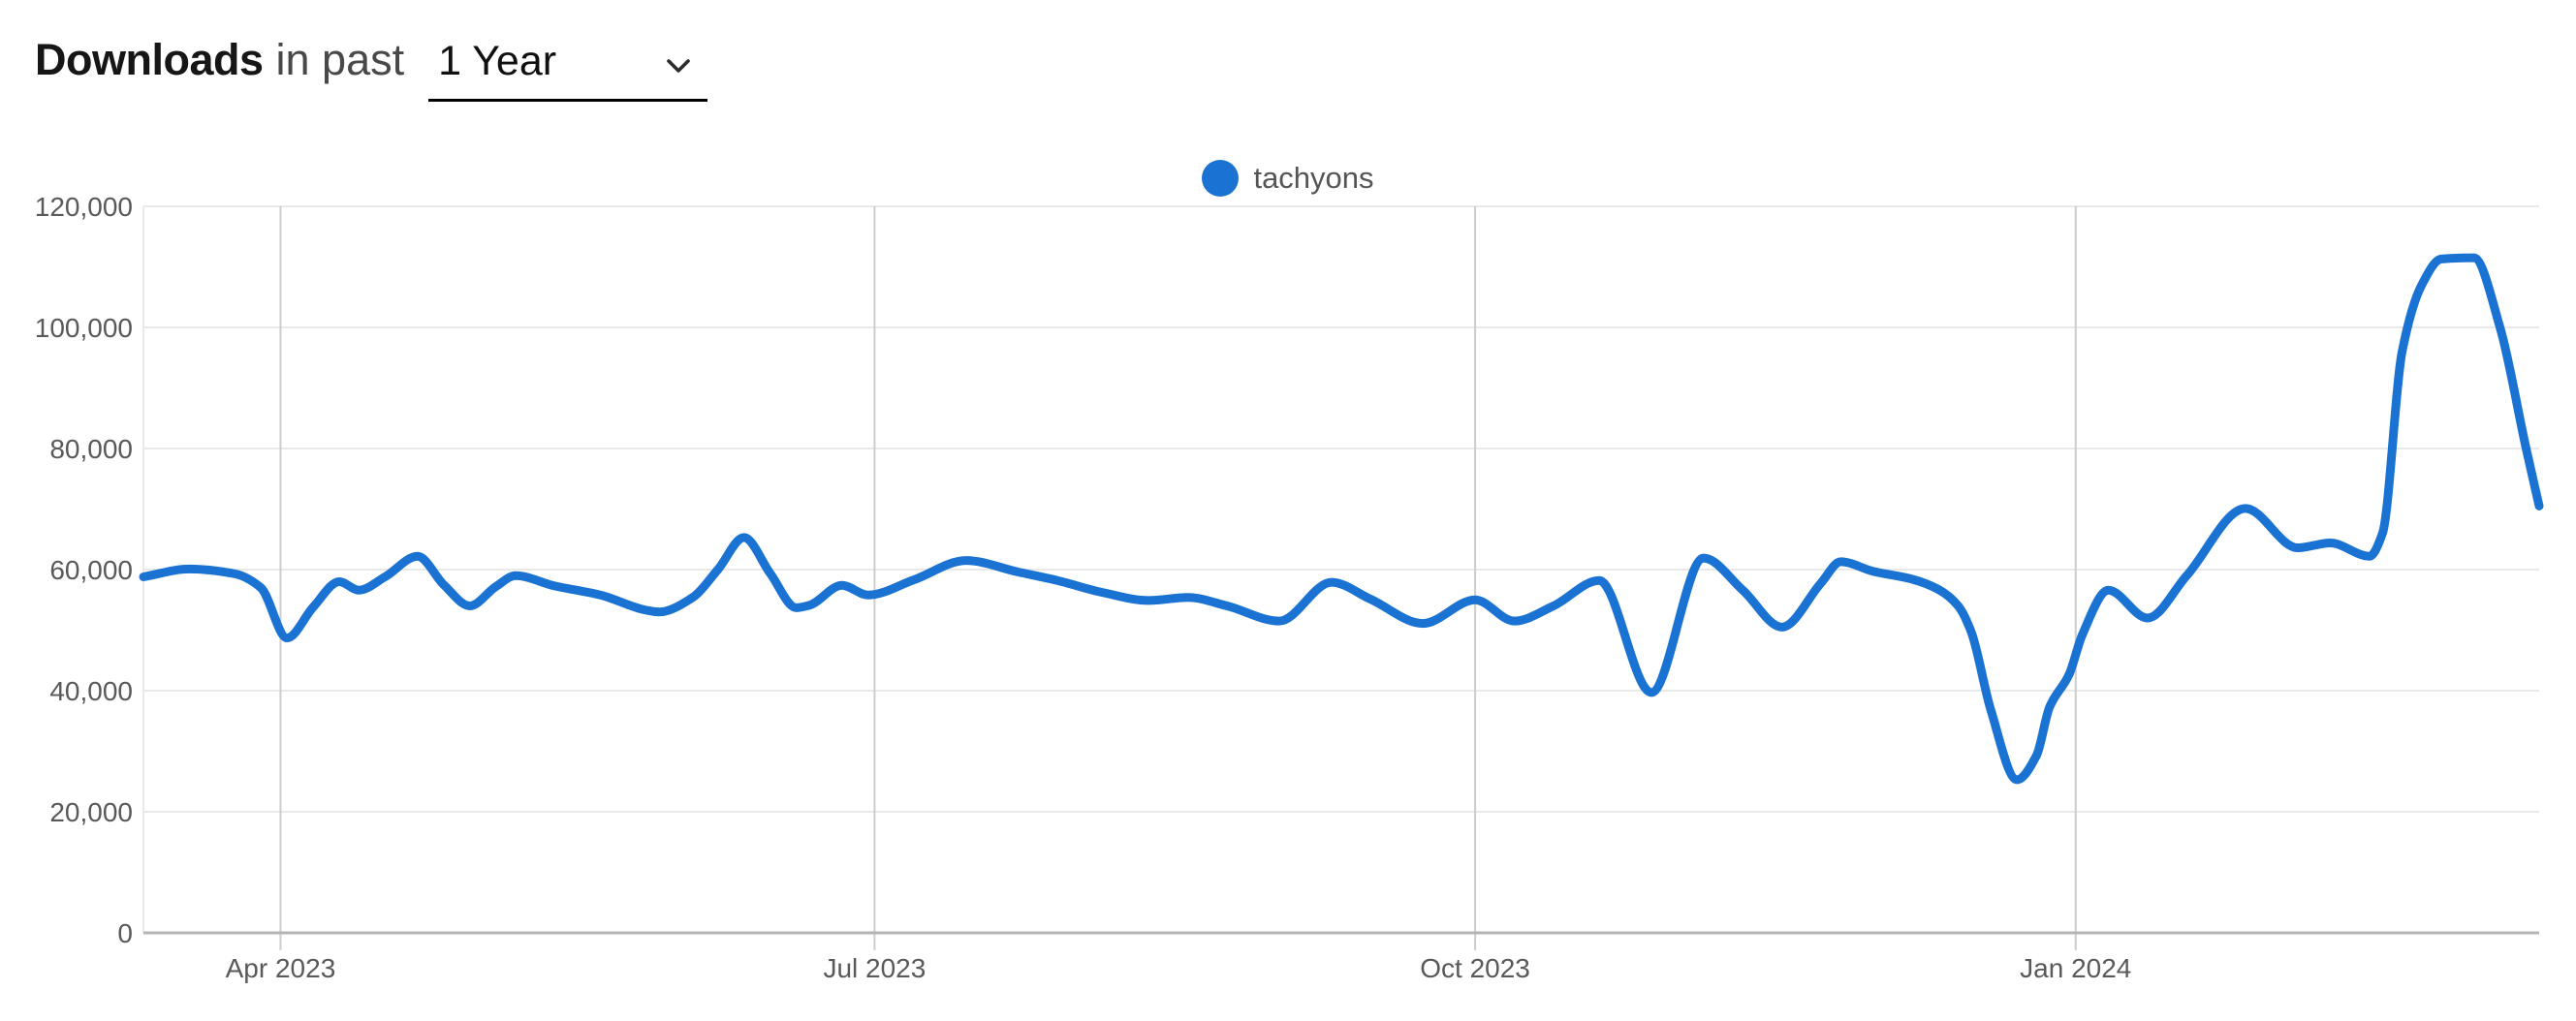 This screenshot has height=1021, width=2576. Describe the element at coordinates (874, 968) in the screenshot. I see `x-tick-label: Jul 2023` at that location.